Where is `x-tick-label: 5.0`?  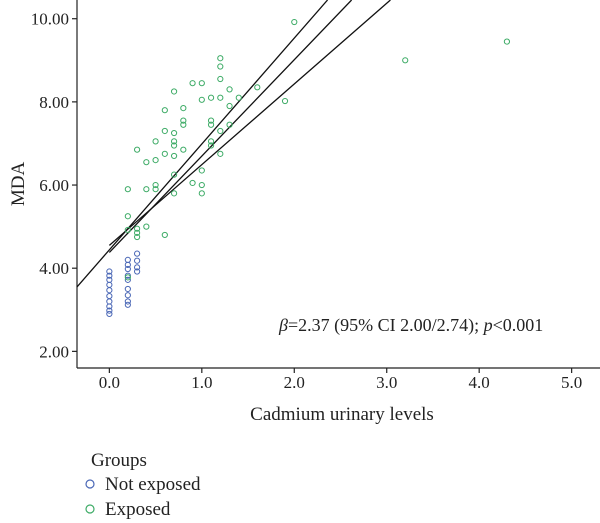 x-tick-label: 5.0 is located at coordinates (571, 382).